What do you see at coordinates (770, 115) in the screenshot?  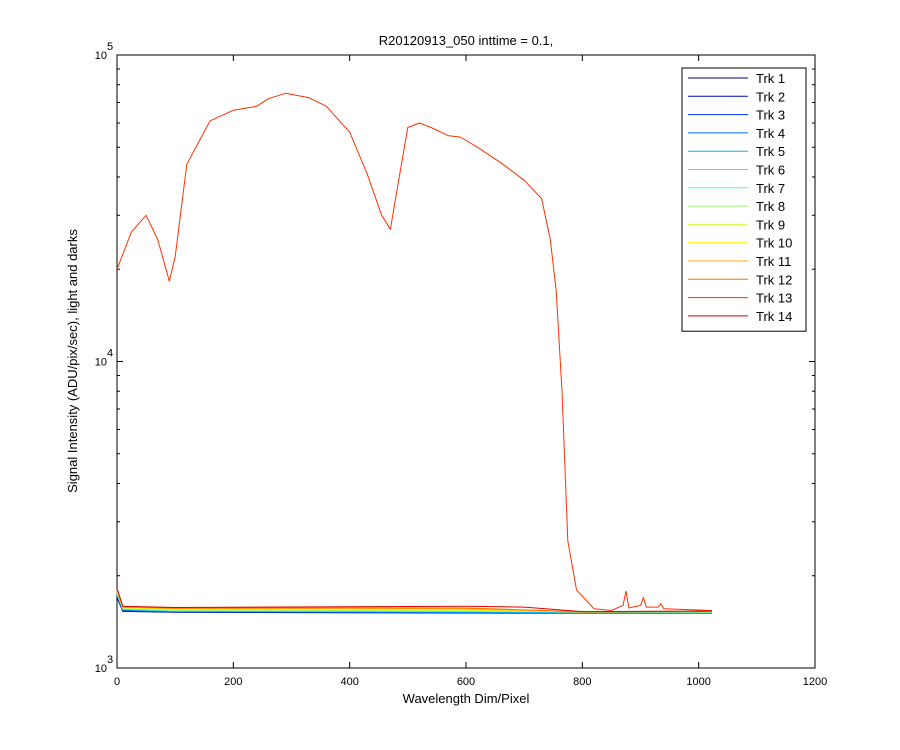 I see `legend-label-trk-3: Trk 3` at bounding box center [770, 115].